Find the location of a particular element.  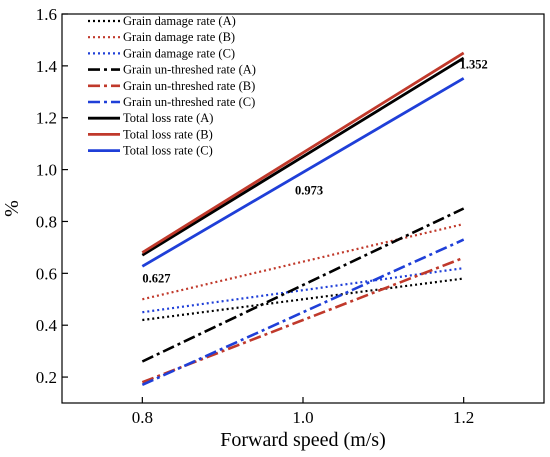

x-tick-label: 1.0 is located at coordinates (302, 417).